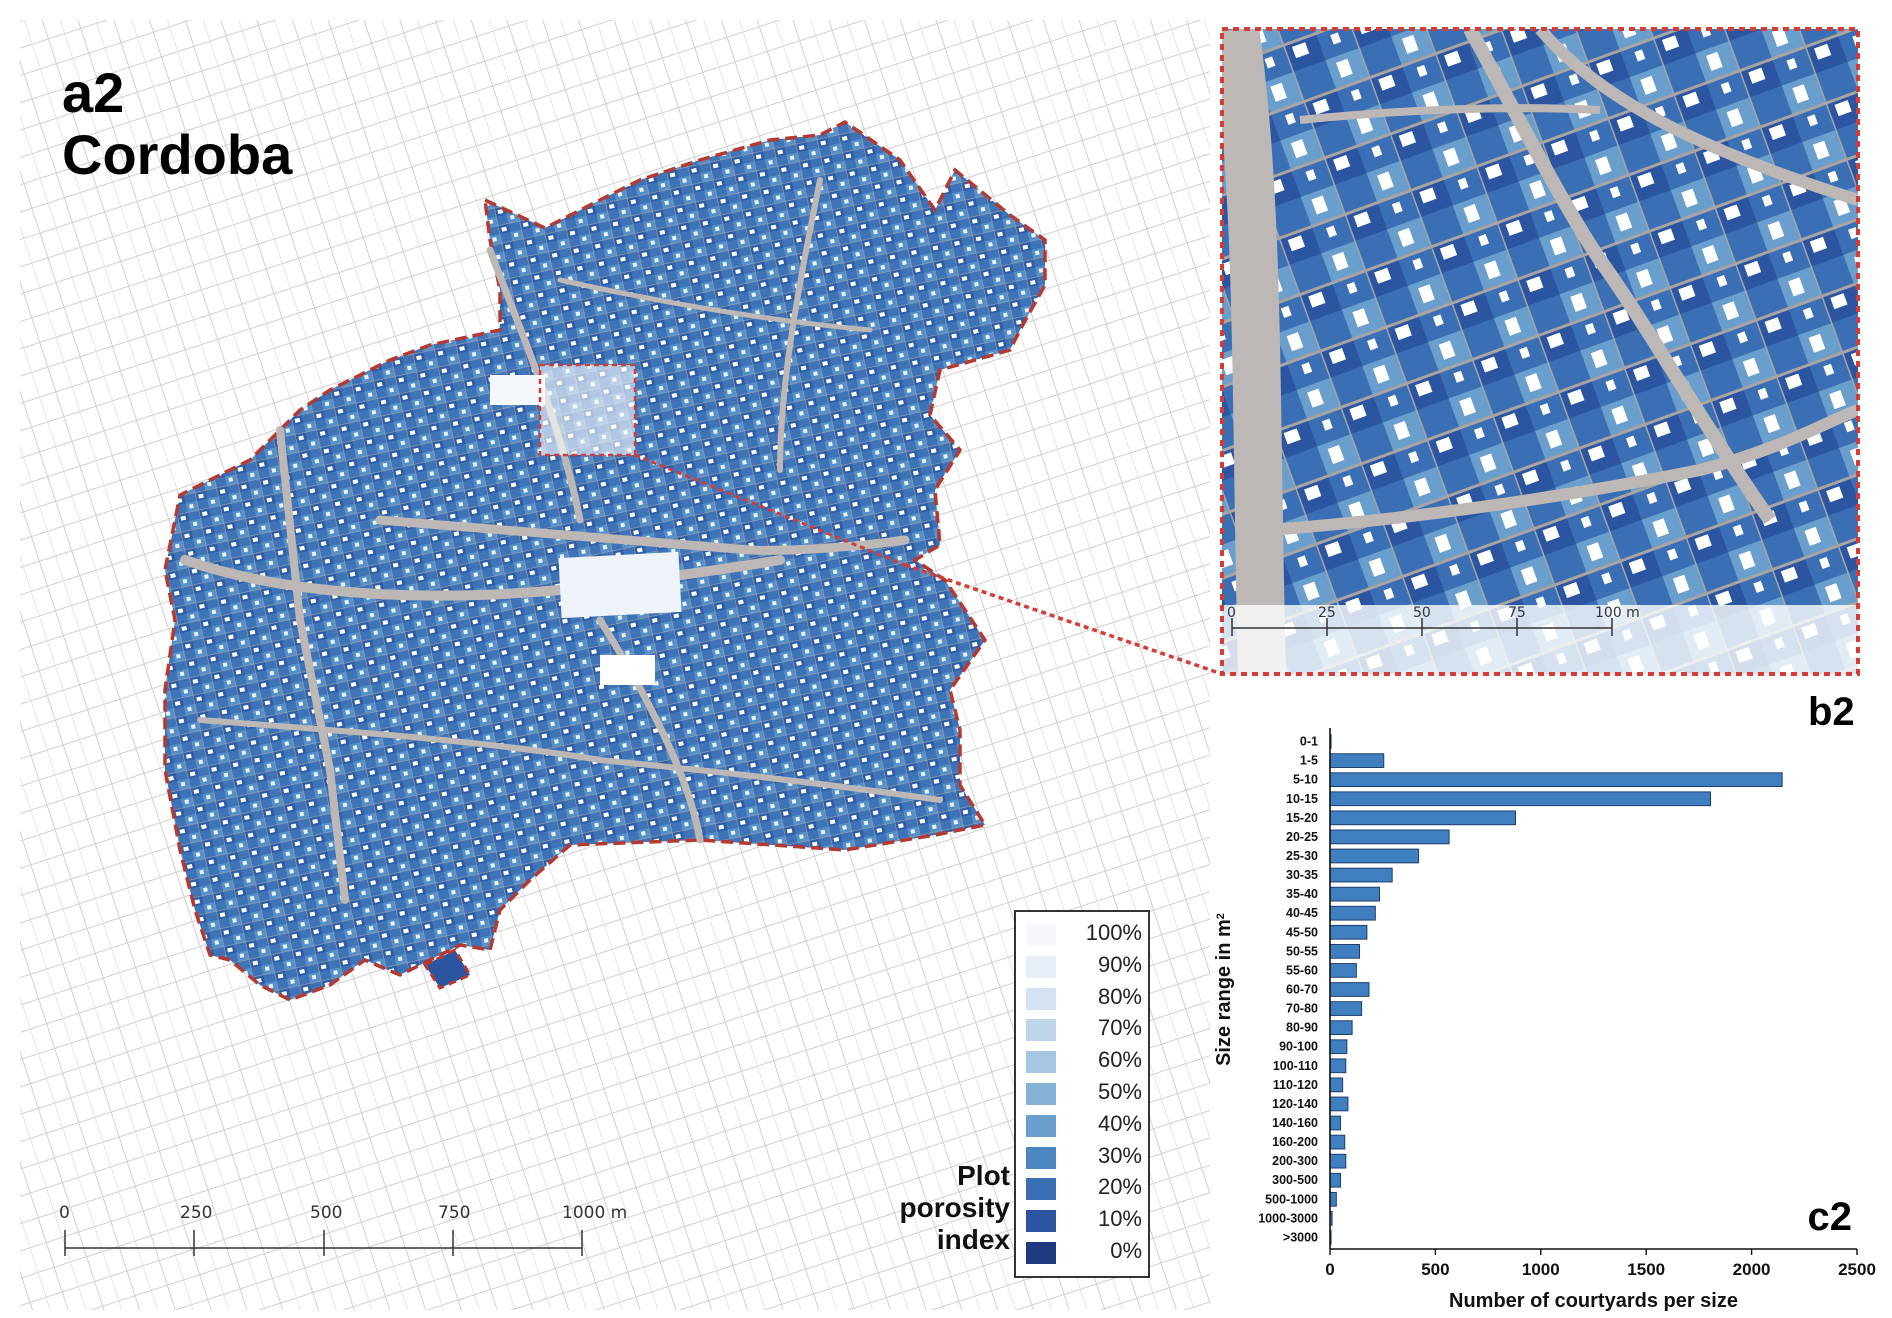  Describe the element at coordinates (1119, 1028) in the screenshot. I see `legend-label: 70%` at that location.